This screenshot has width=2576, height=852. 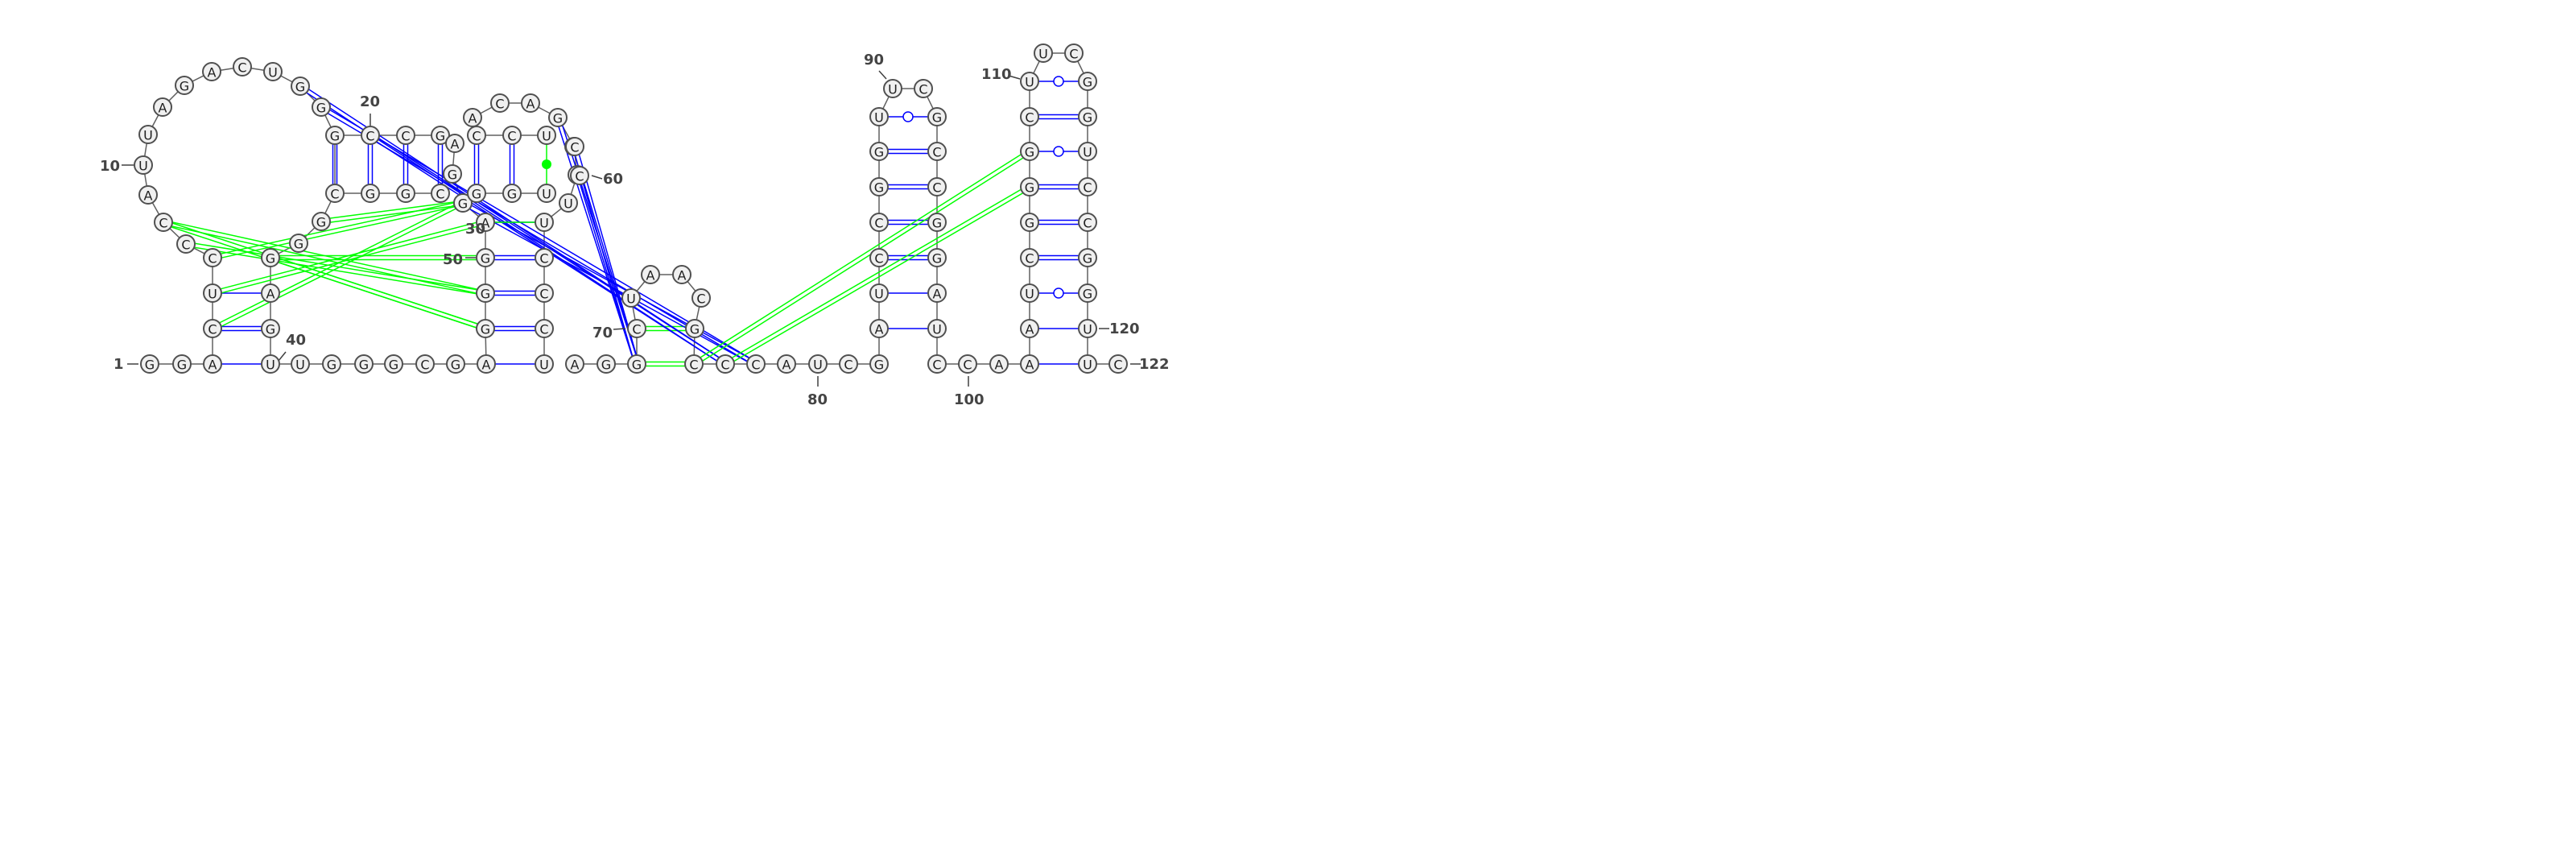 I want to click on position-label-80: 80, so click(x=817, y=399).